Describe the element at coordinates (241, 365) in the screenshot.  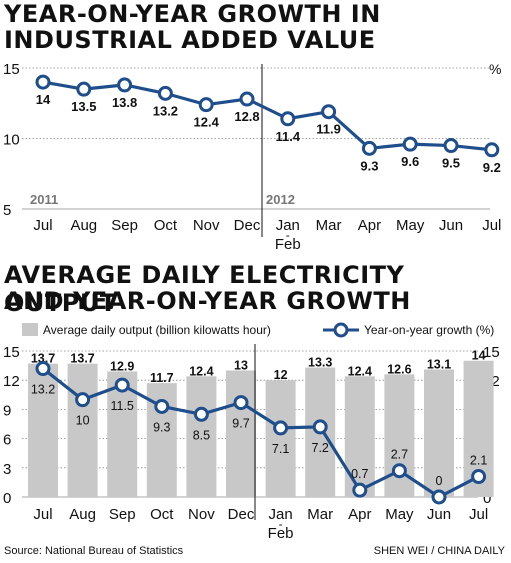
I see `bar-value-label: 13` at that location.